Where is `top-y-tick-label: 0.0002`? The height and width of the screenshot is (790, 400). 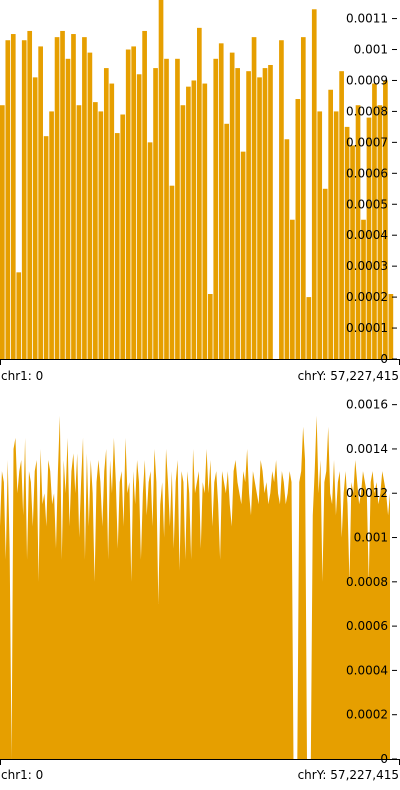
top-y-tick-label: 0.0002 is located at coordinates (367, 297).